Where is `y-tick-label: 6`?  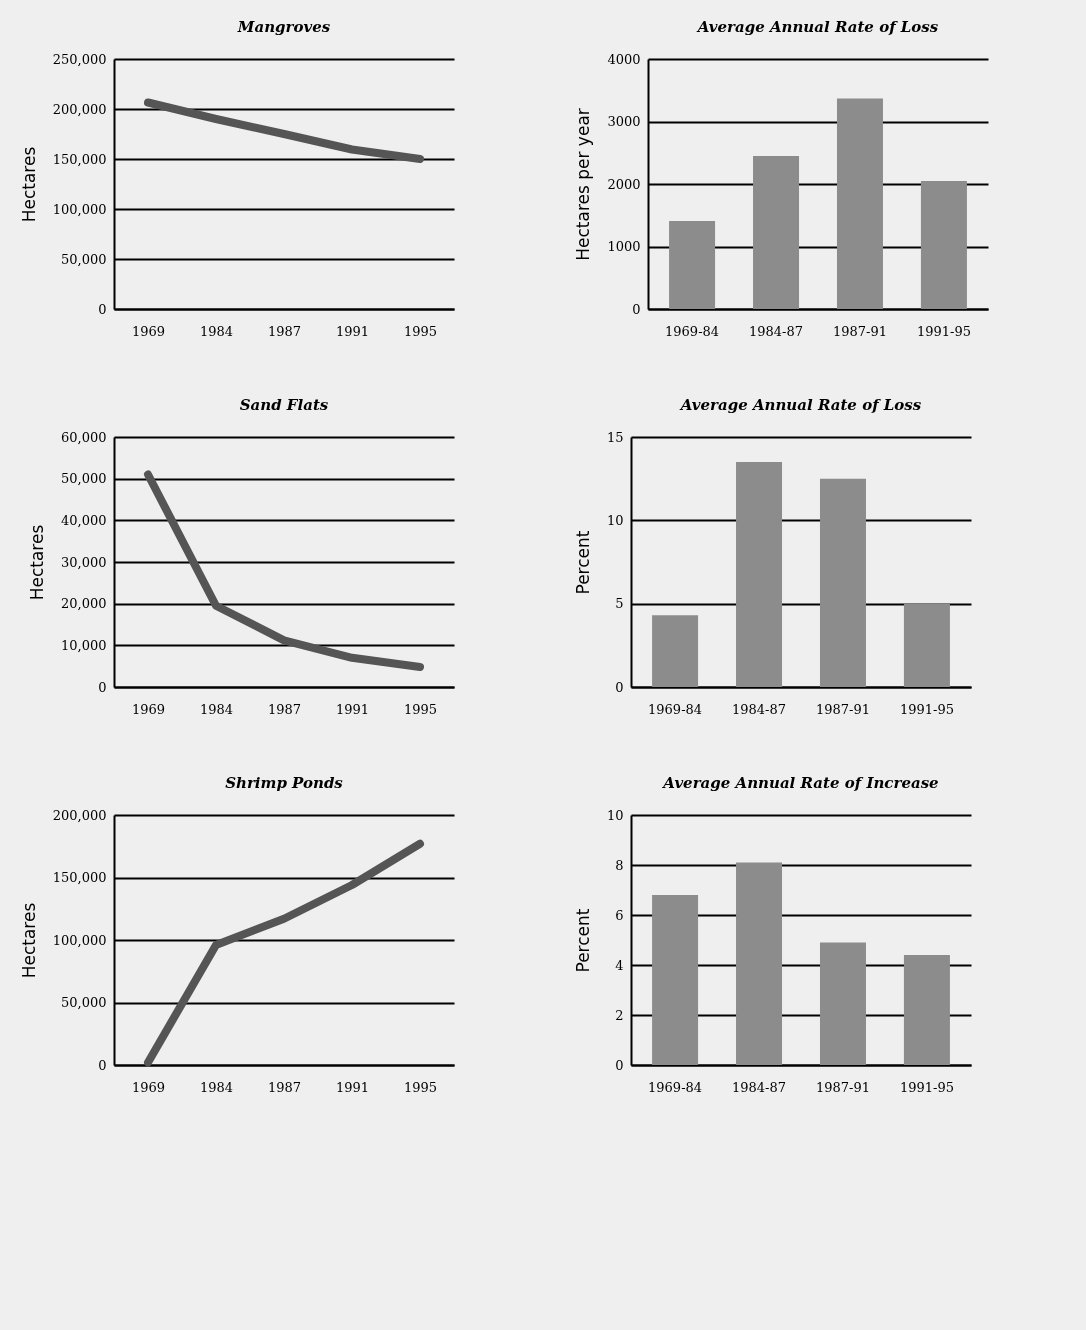
y-tick-label: 6 is located at coordinates (619, 915).